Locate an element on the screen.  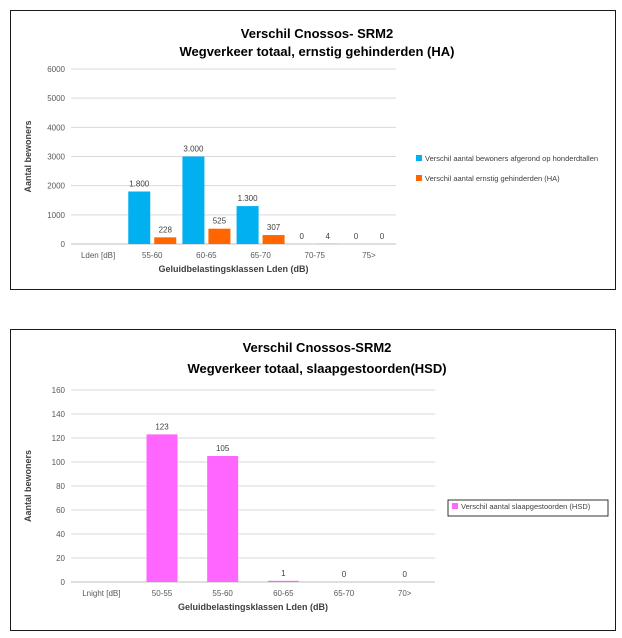
x-tick-label: 50-55 is located at coordinates (162, 593).